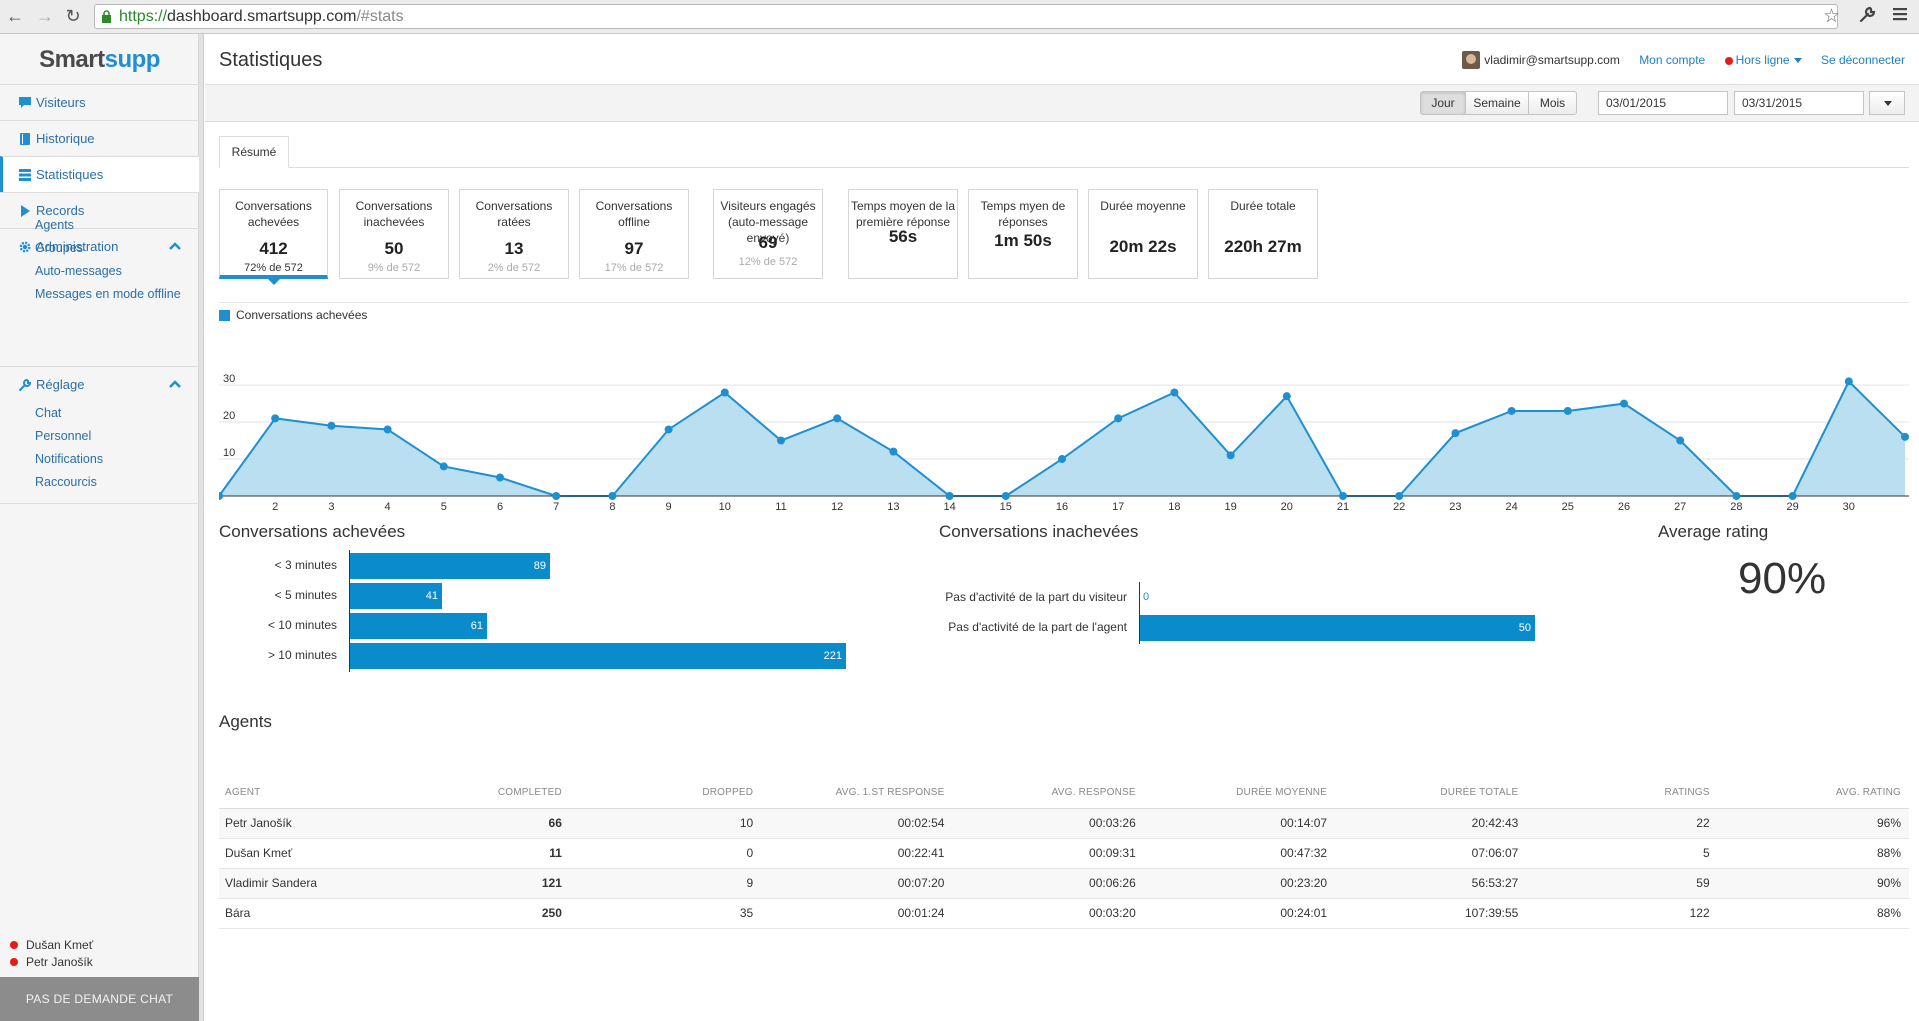 The width and height of the screenshot is (1919, 1021). What do you see at coordinates (1146, 597) in the screenshot?
I see `bar-value-label: 0` at bounding box center [1146, 597].